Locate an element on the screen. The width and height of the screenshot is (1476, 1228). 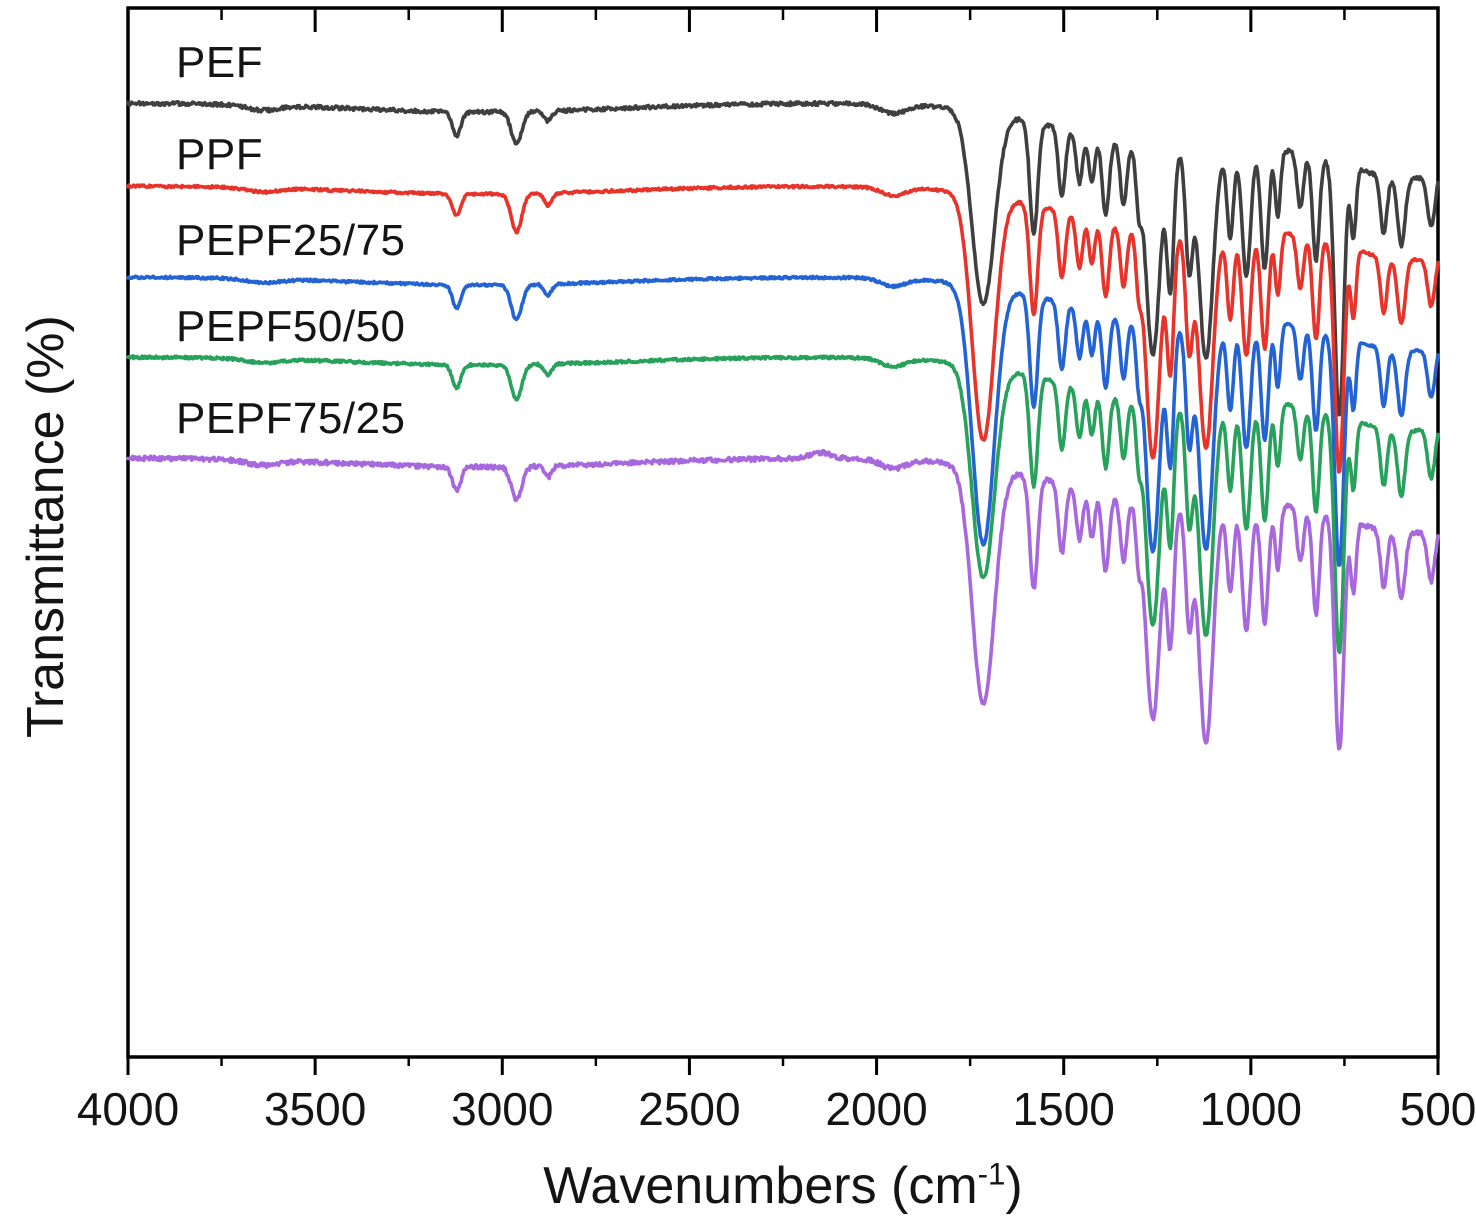
y-axis-title: Transmittance (%) is located at coordinates (46, 526).